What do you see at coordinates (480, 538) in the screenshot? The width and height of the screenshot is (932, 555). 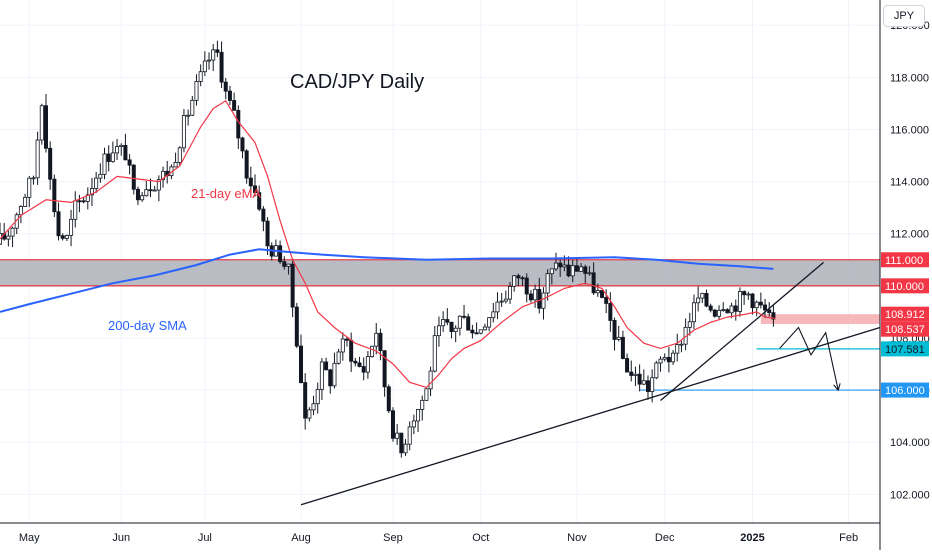 I see `x-tick-label: Oct` at bounding box center [480, 538].